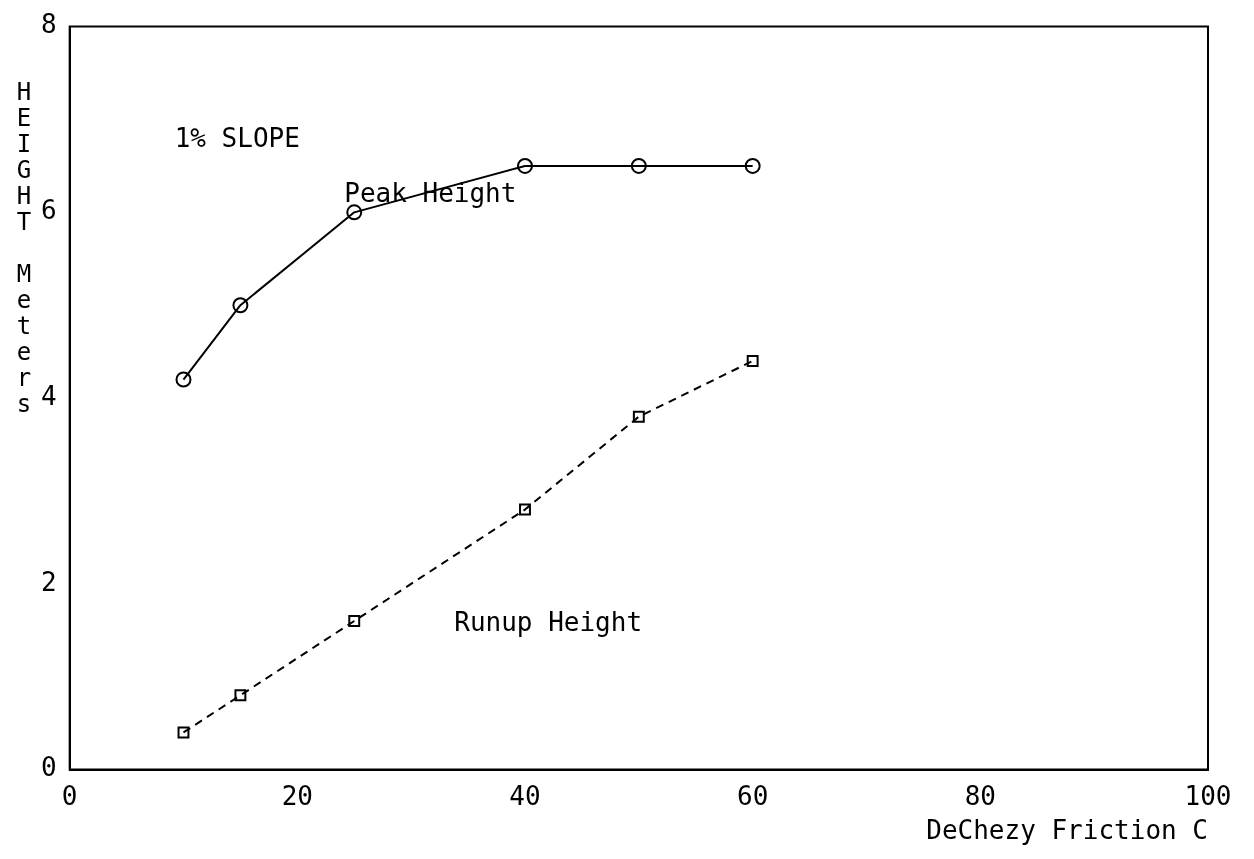 The height and width of the screenshot is (859, 1254). I want to click on y-tick-label: 2, so click(49, 581).